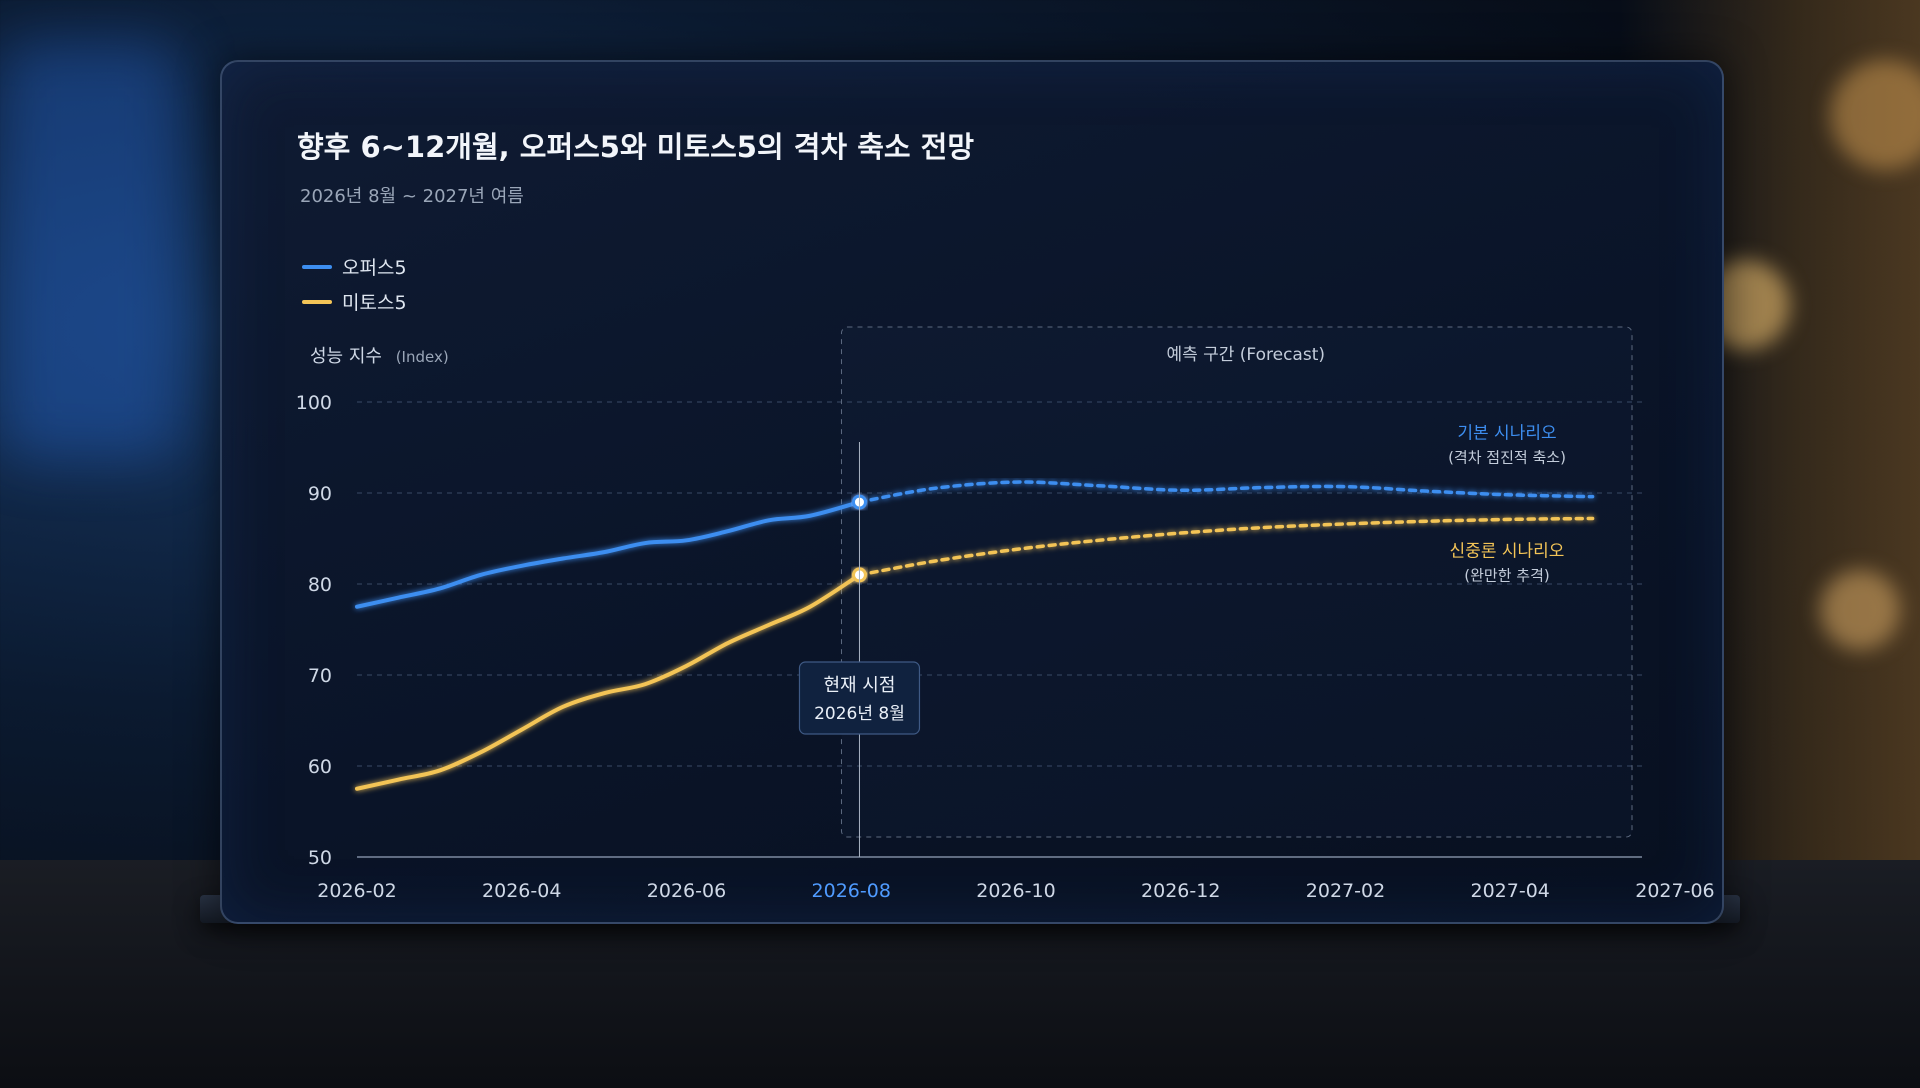  What do you see at coordinates (320, 858) in the screenshot?
I see `y-tick-label: 50` at bounding box center [320, 858].